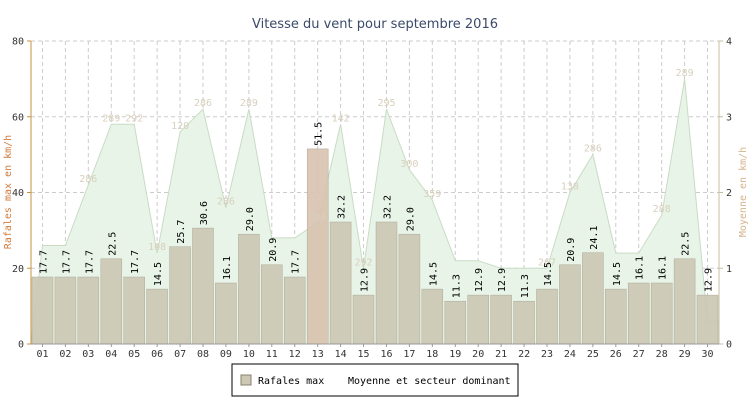  What do you see at coordinates (204, 213) in the screenshot?
I see `bar-value-label: 30.6` at bounding box center [204, 213].